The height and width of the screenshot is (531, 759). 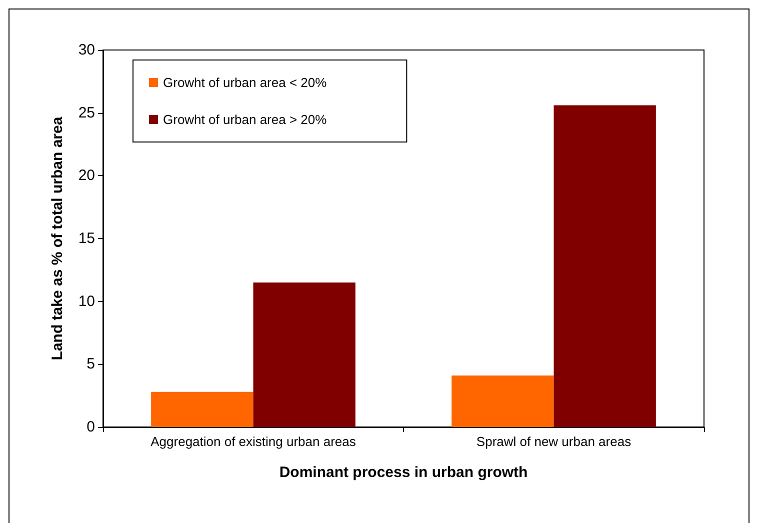 I want to click on y-tick-label: 5, so click(x=90, y=364).